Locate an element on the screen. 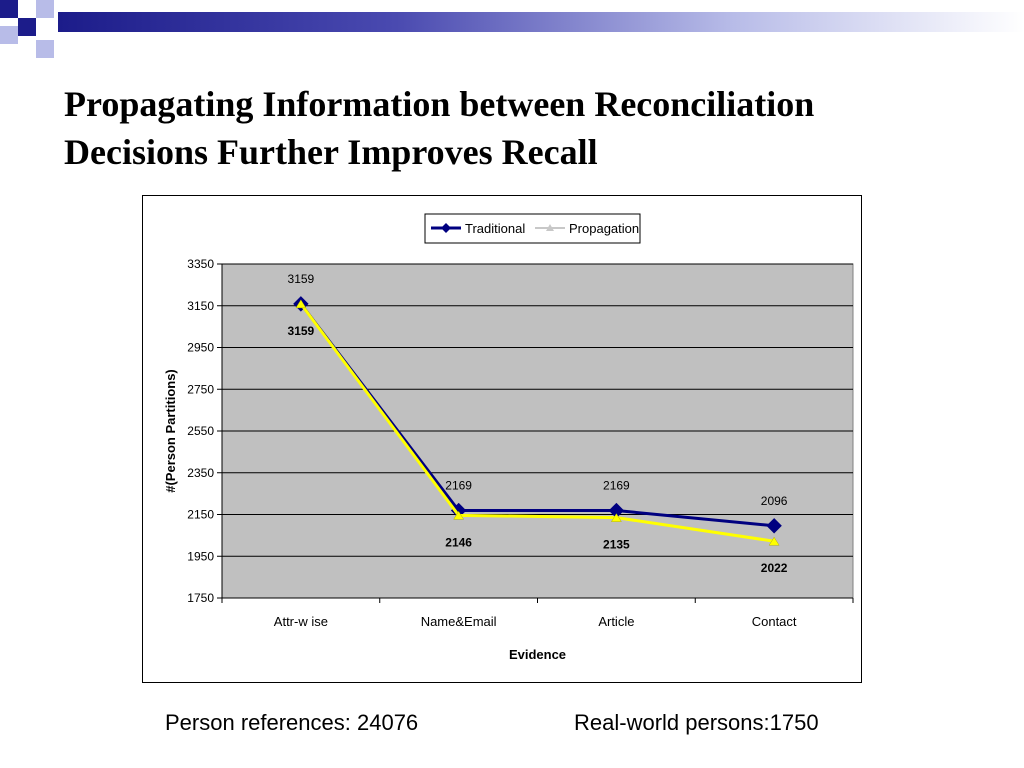 This screenshot has height=768, width=1024. legend-traditional-label: Traditional is located at coordinates (495, 228).